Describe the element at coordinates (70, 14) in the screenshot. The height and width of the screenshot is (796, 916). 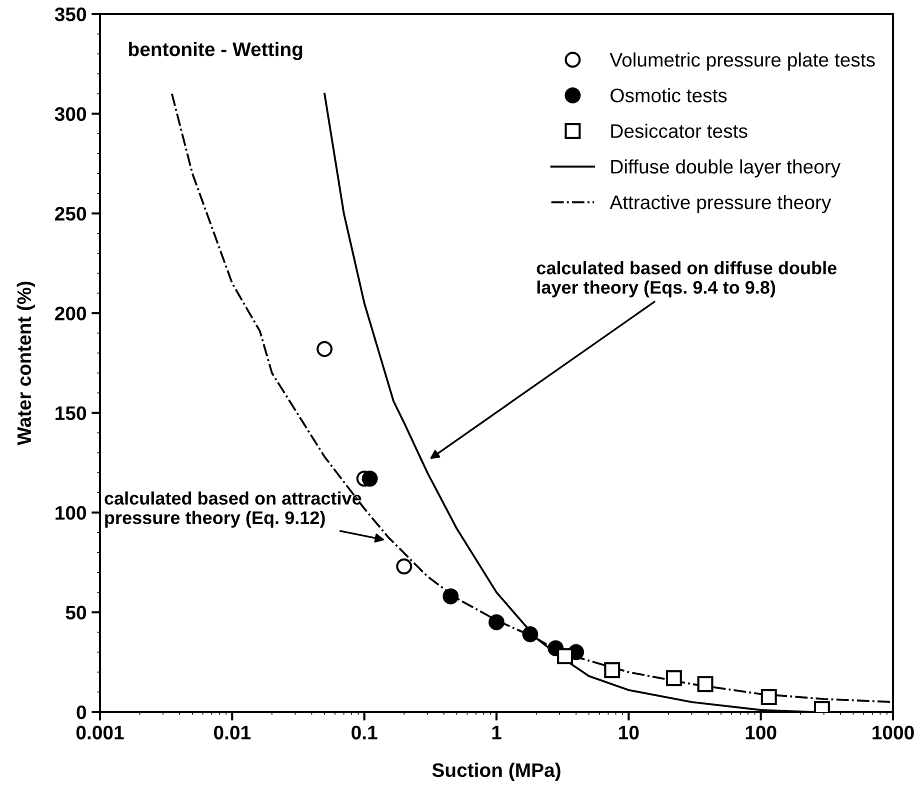
I see `y-tick-label: 350` at that location.